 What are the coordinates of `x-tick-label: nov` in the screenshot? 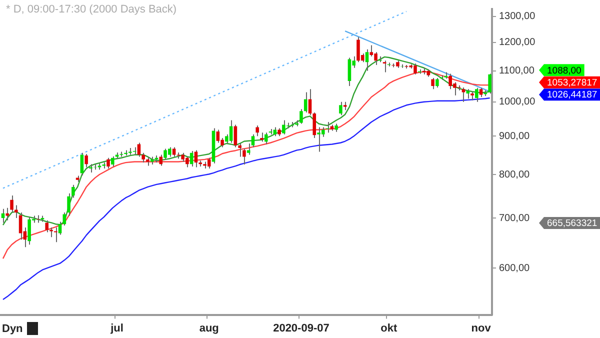 It's located at (481, 328).